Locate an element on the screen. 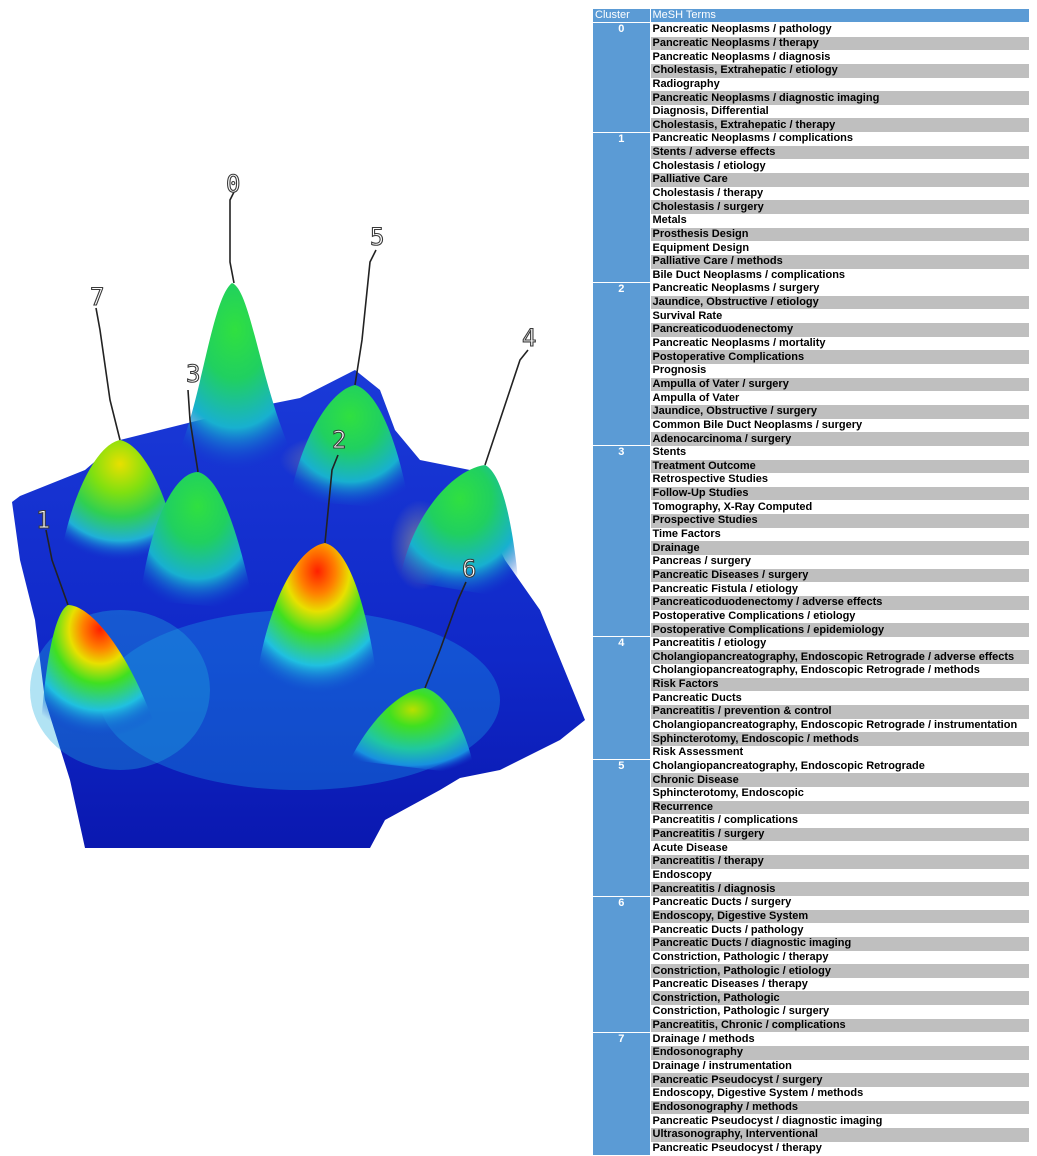 Image resolution: width=1037 pixels, height=1156 pixels. table-row: Survival Rate is located at coordinates (811, 316).